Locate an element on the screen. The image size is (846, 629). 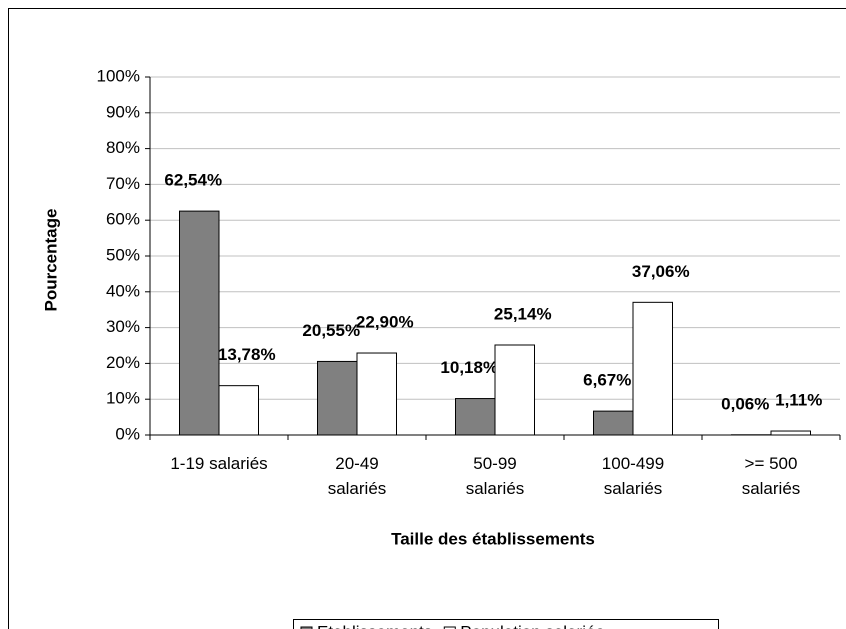
y-tick-label: 60% is located at coordinates (123, 219).